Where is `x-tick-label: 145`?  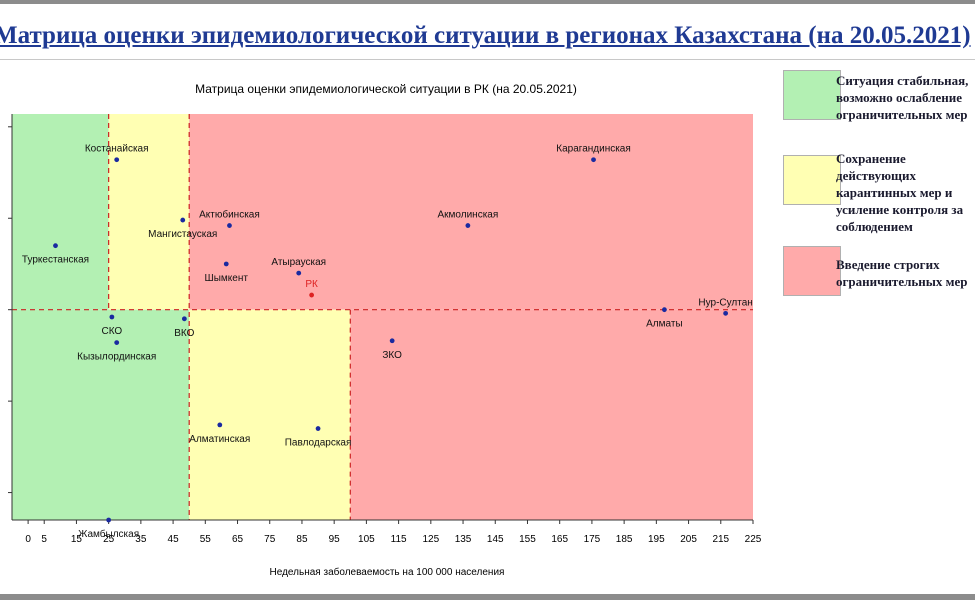 x-tick-label: 145 is located at coordinates (495, 539).